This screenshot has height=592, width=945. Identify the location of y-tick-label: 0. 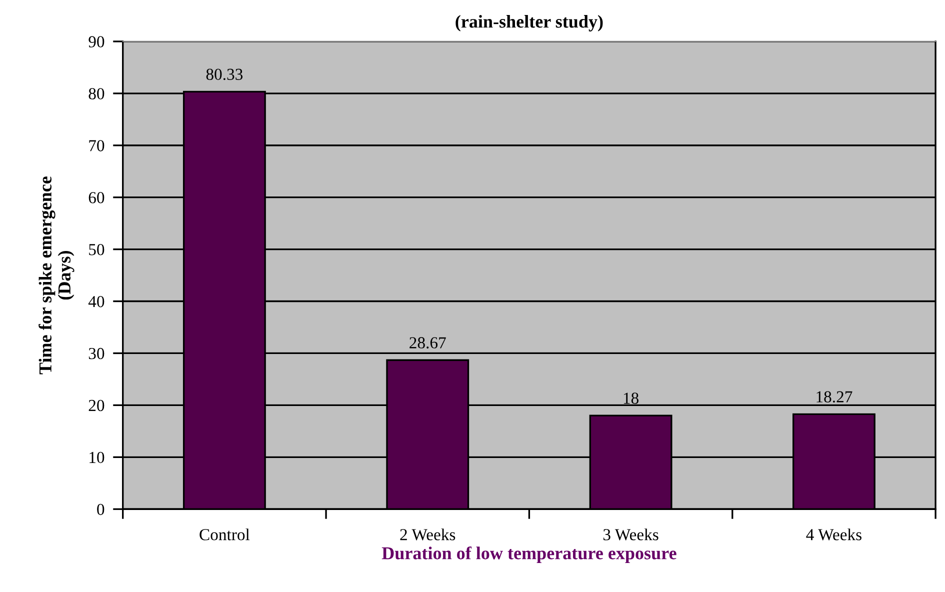
(100, 510).